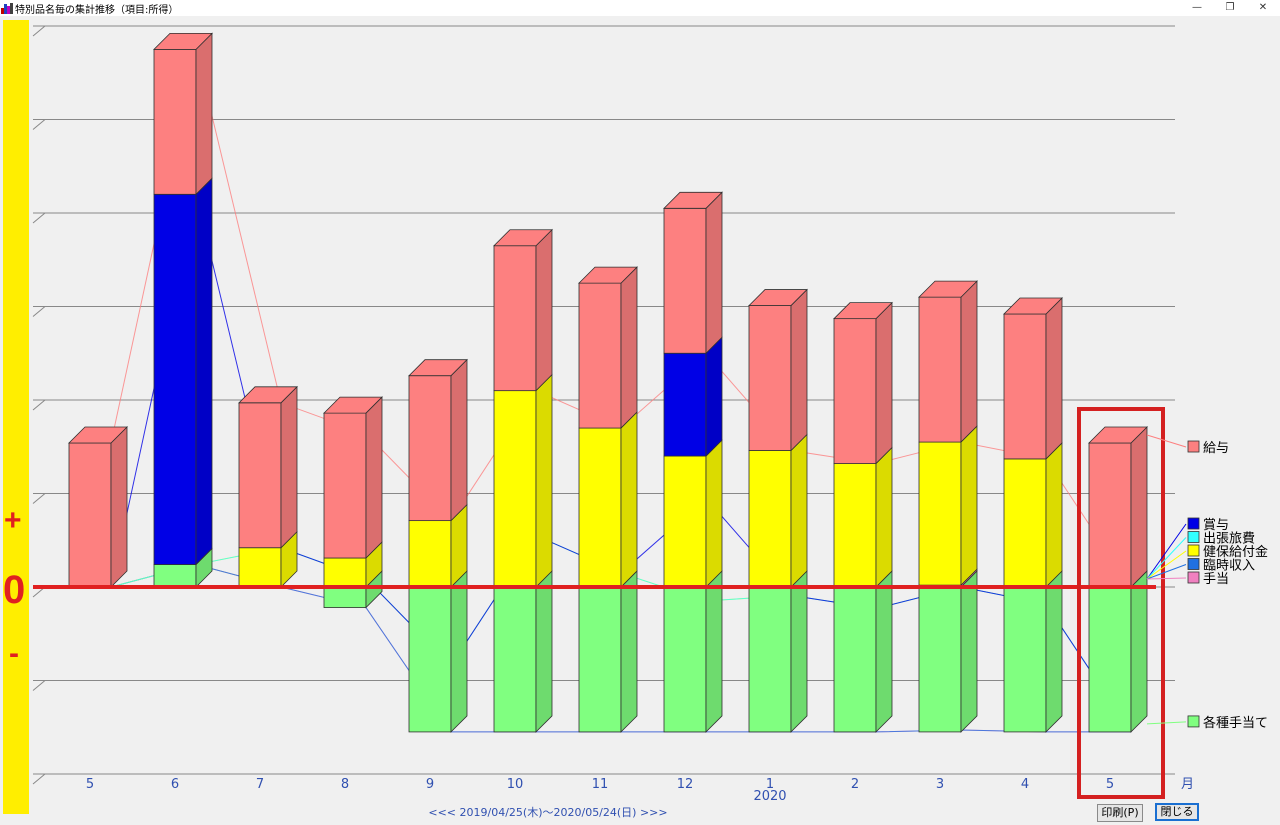  I want to click on x-axis-labels: 5 6 7 8 9 10 11 12 1 2 3 4 5, so click(600, 784).